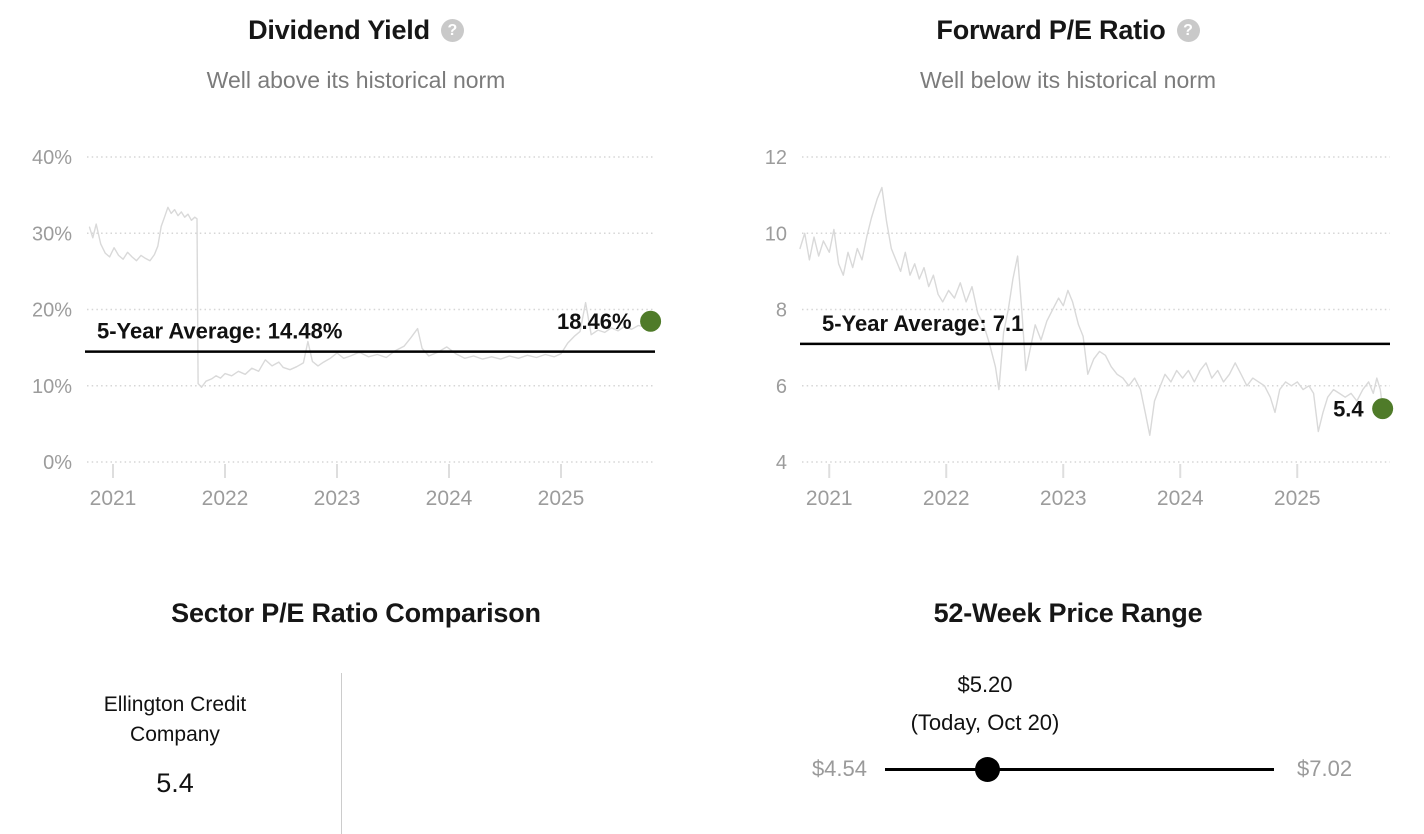  What do you see at coordinates (1079, 769) in the screenshot?
I see `range-track` at bounding box center [1079, 769].